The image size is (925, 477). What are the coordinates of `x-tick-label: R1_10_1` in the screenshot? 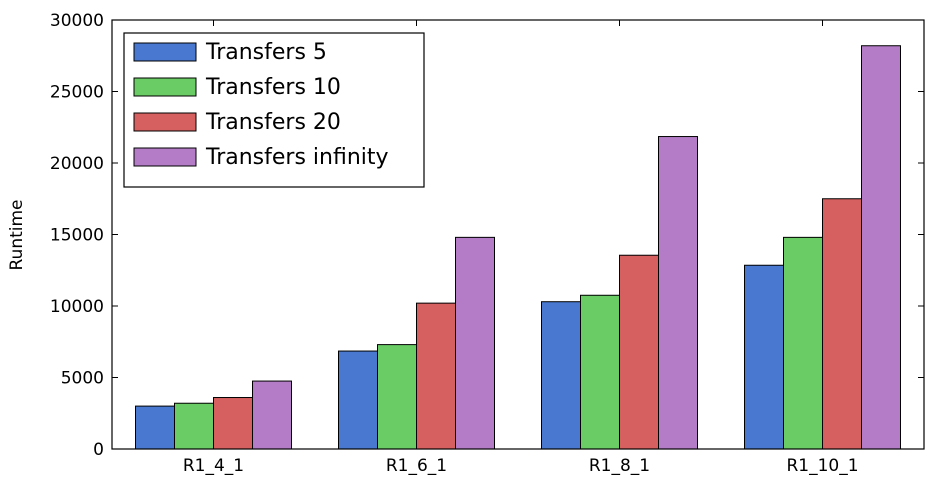 It's located at (822, 466).